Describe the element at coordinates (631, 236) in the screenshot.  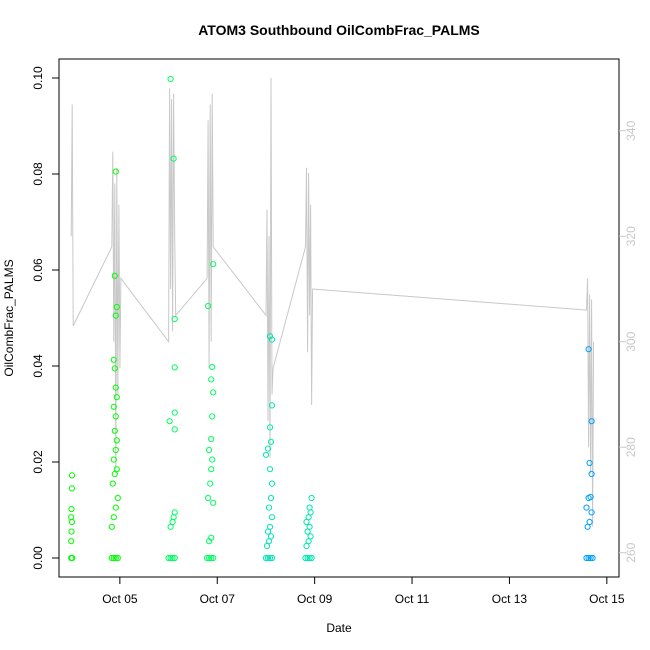
I see `y2-tick-label: 320` at that location.